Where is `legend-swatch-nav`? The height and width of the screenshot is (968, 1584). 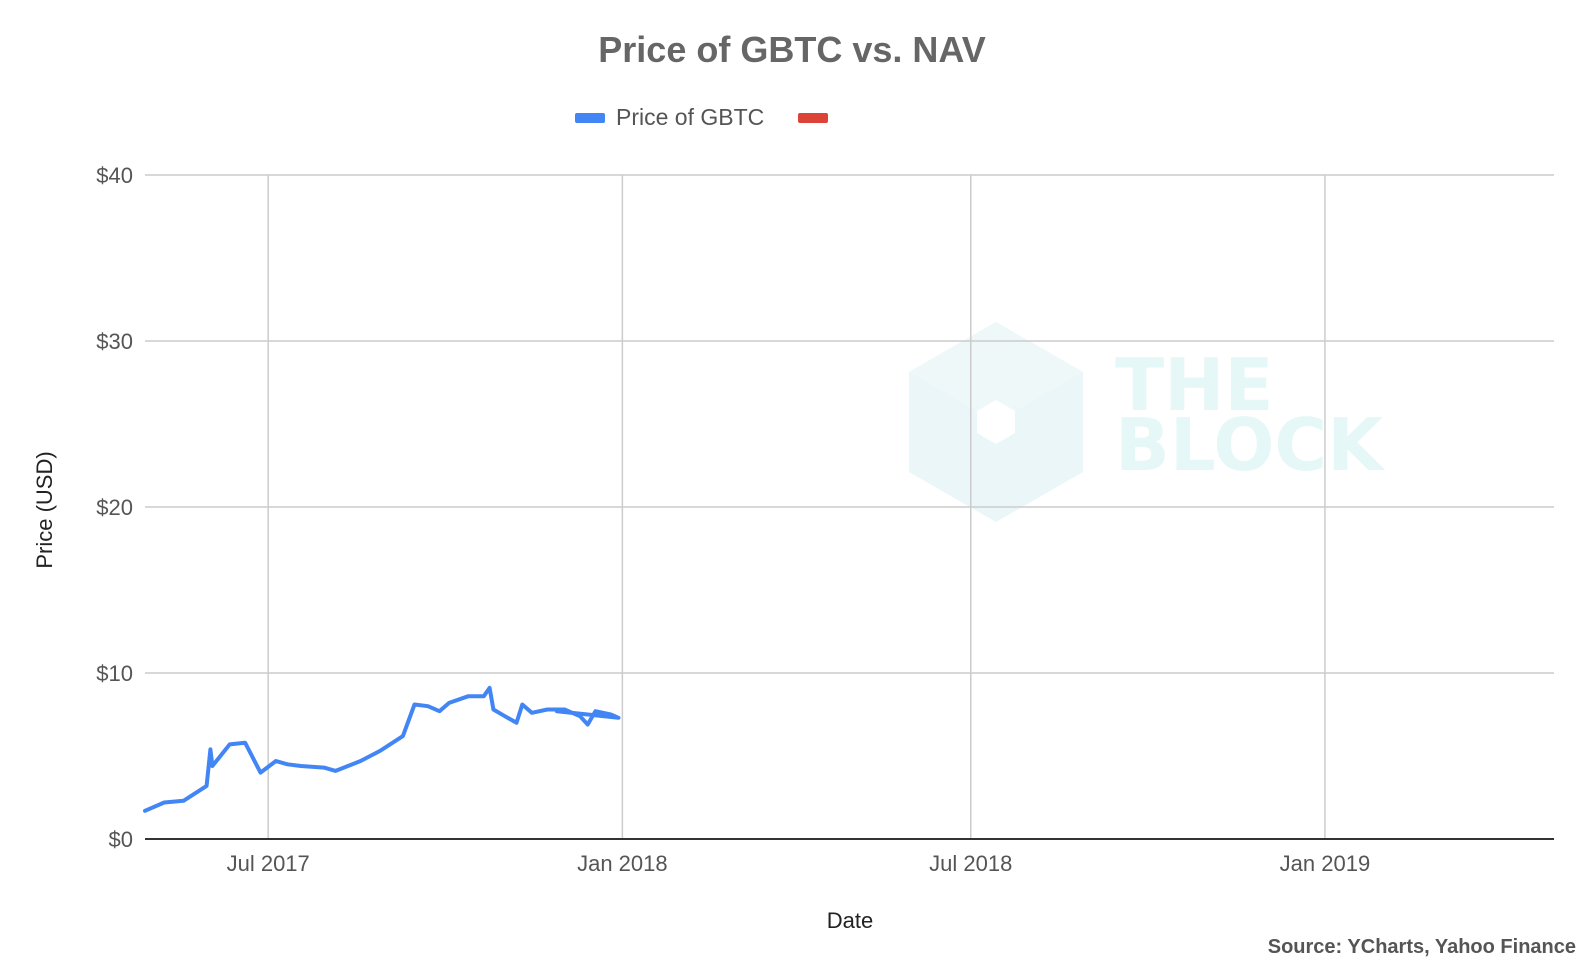 legend-swatch-nav is located at coordinates (813, 118).